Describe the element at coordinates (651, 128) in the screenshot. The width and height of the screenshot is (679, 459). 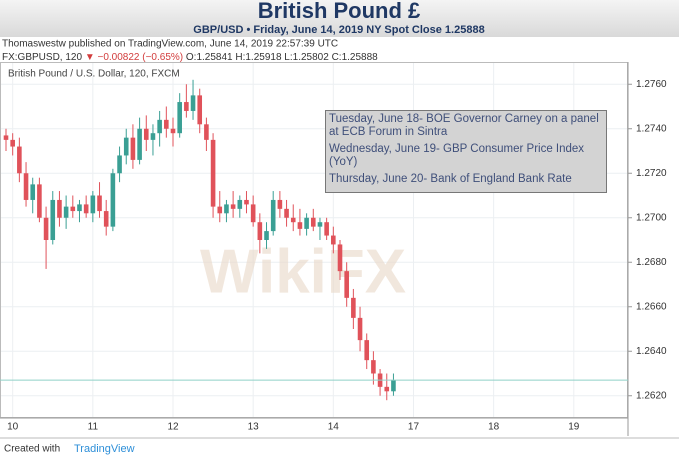
I see `y-tick-label: 1.2740` at that location.